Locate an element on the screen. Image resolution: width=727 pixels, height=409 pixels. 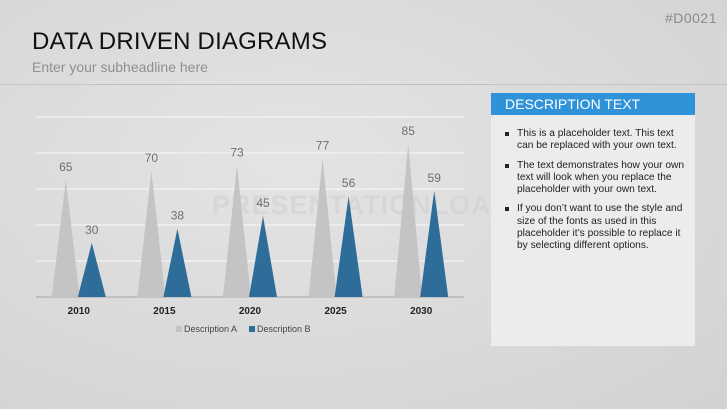
header-divider is located at coordinates (363, 84).